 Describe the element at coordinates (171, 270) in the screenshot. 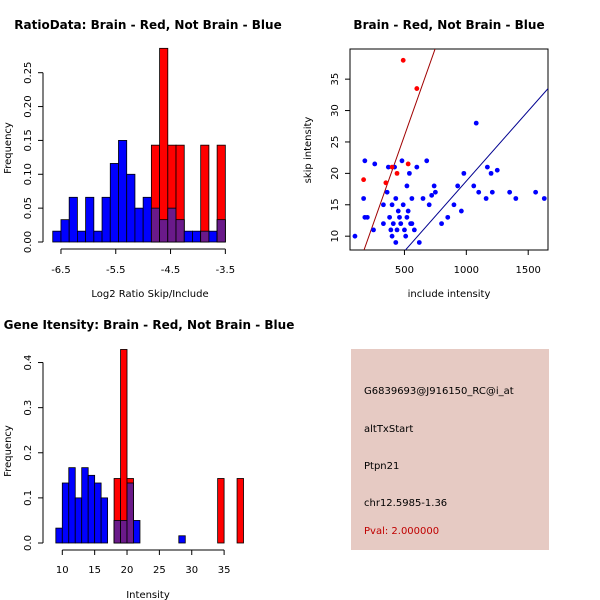

I see `ratio-x-tick-label: -4.5` at that location.